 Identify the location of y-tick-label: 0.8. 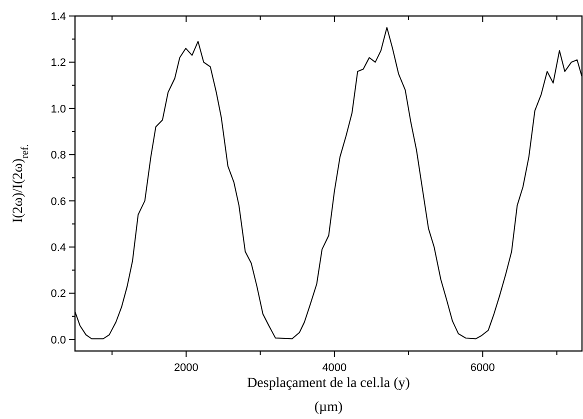
(58, 156).